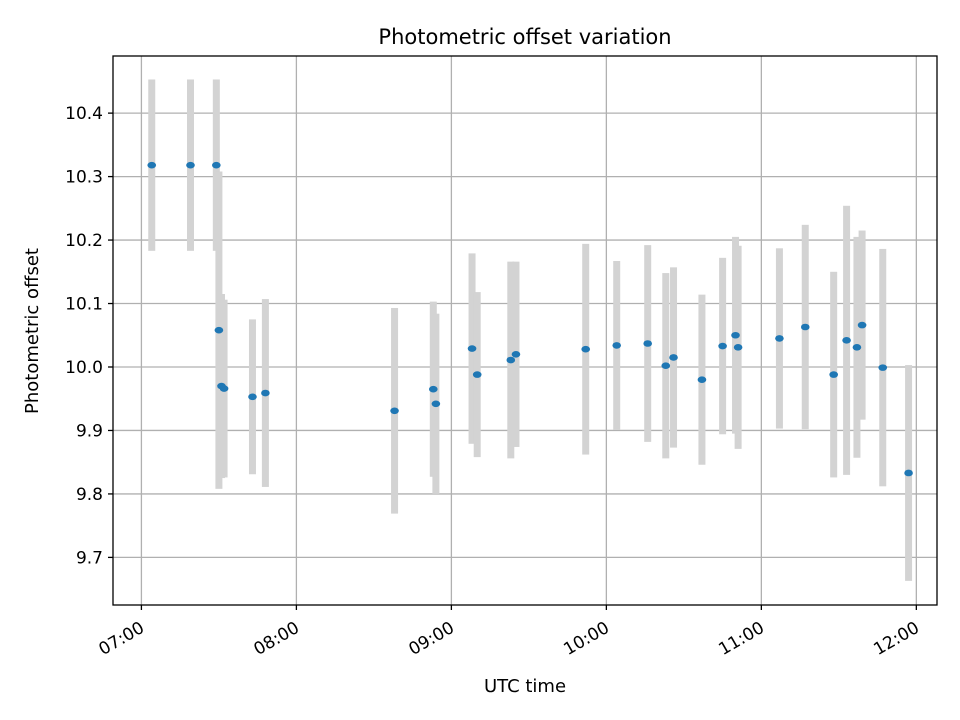 The width and height of the screenshot is (960, 720). Describe the element at coordinates (89, 558) in the screenshot. I see `y-tick-label: 9.7` at that location.